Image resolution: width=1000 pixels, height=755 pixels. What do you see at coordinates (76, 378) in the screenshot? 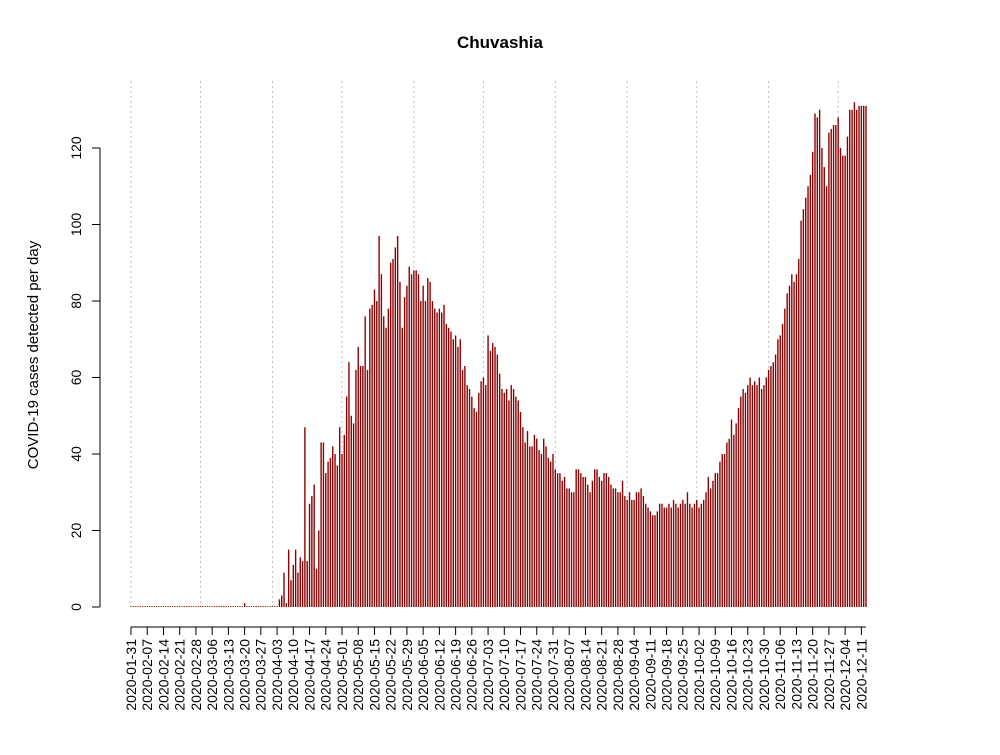
I see `y-tick-label: 60` at bounding box center [76, 378].